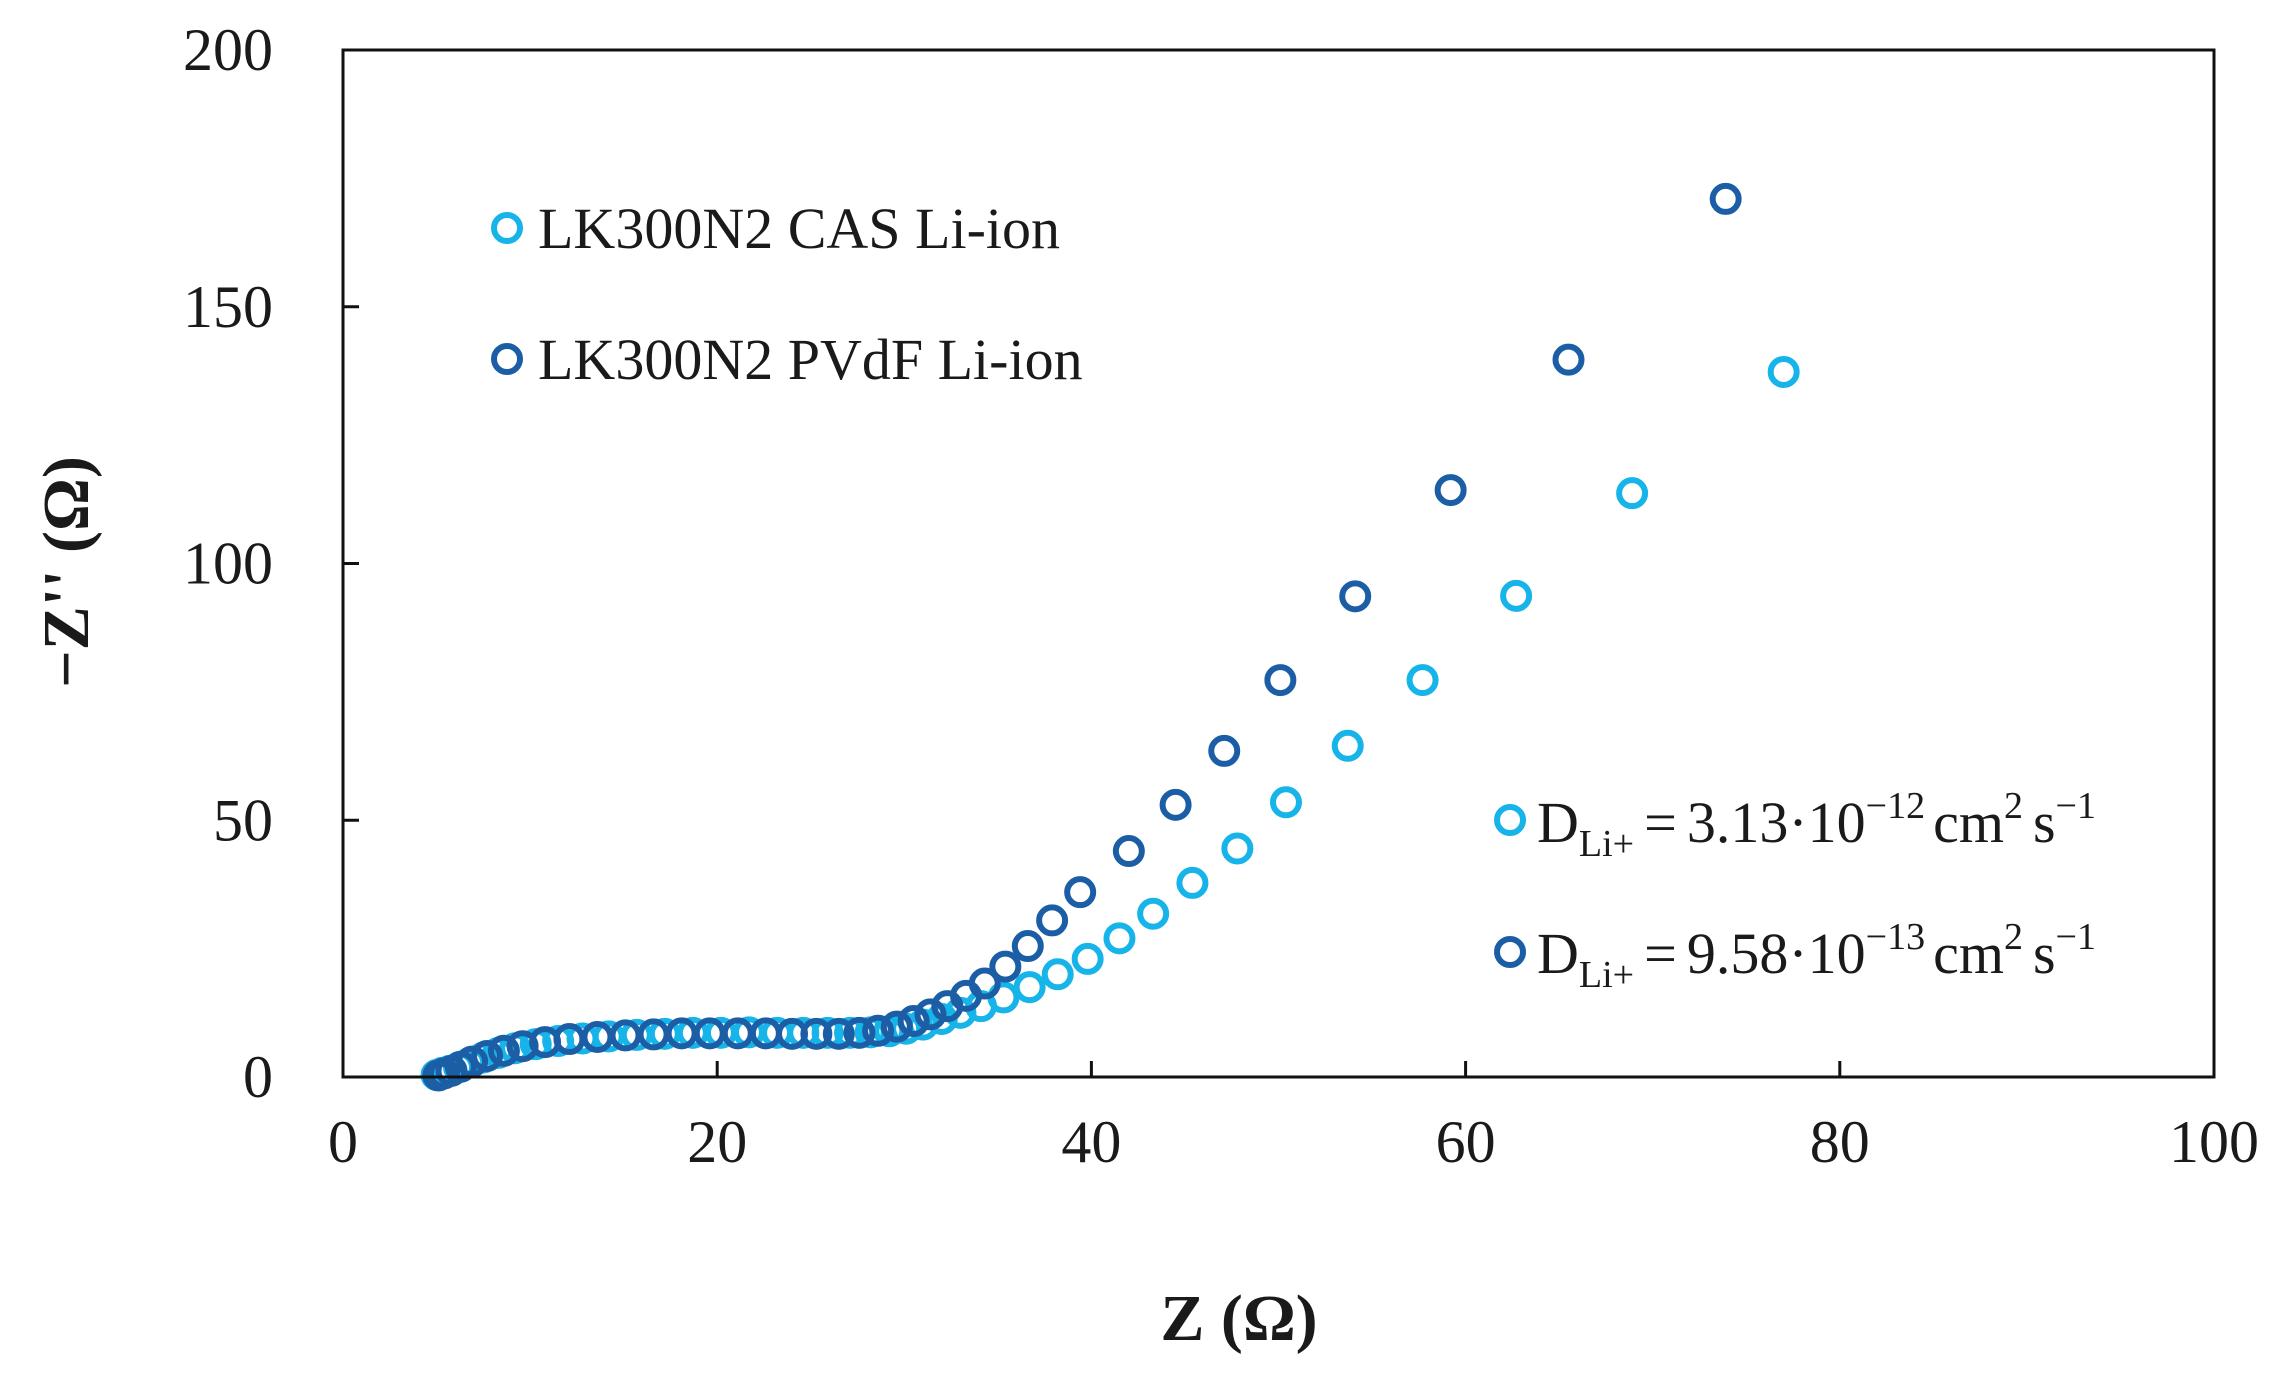  I want to click on x-axis-title: Z (Ω), so click(1238, 1318).